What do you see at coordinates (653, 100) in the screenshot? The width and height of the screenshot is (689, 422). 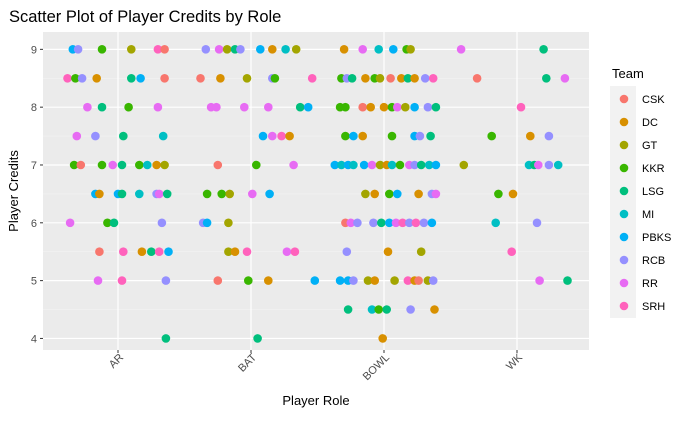 I see `legend-label: CSK` at bounding box center [653, 100].